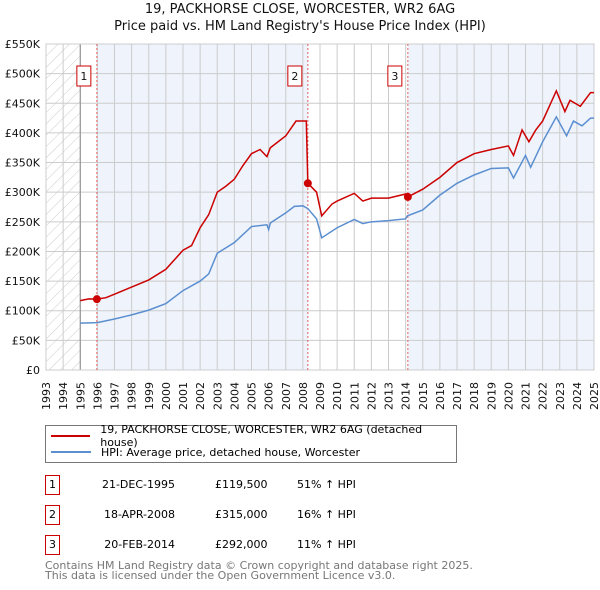 The image size is (600, 590). I want to click on x-tick-label: 2023, so click(560, 396).